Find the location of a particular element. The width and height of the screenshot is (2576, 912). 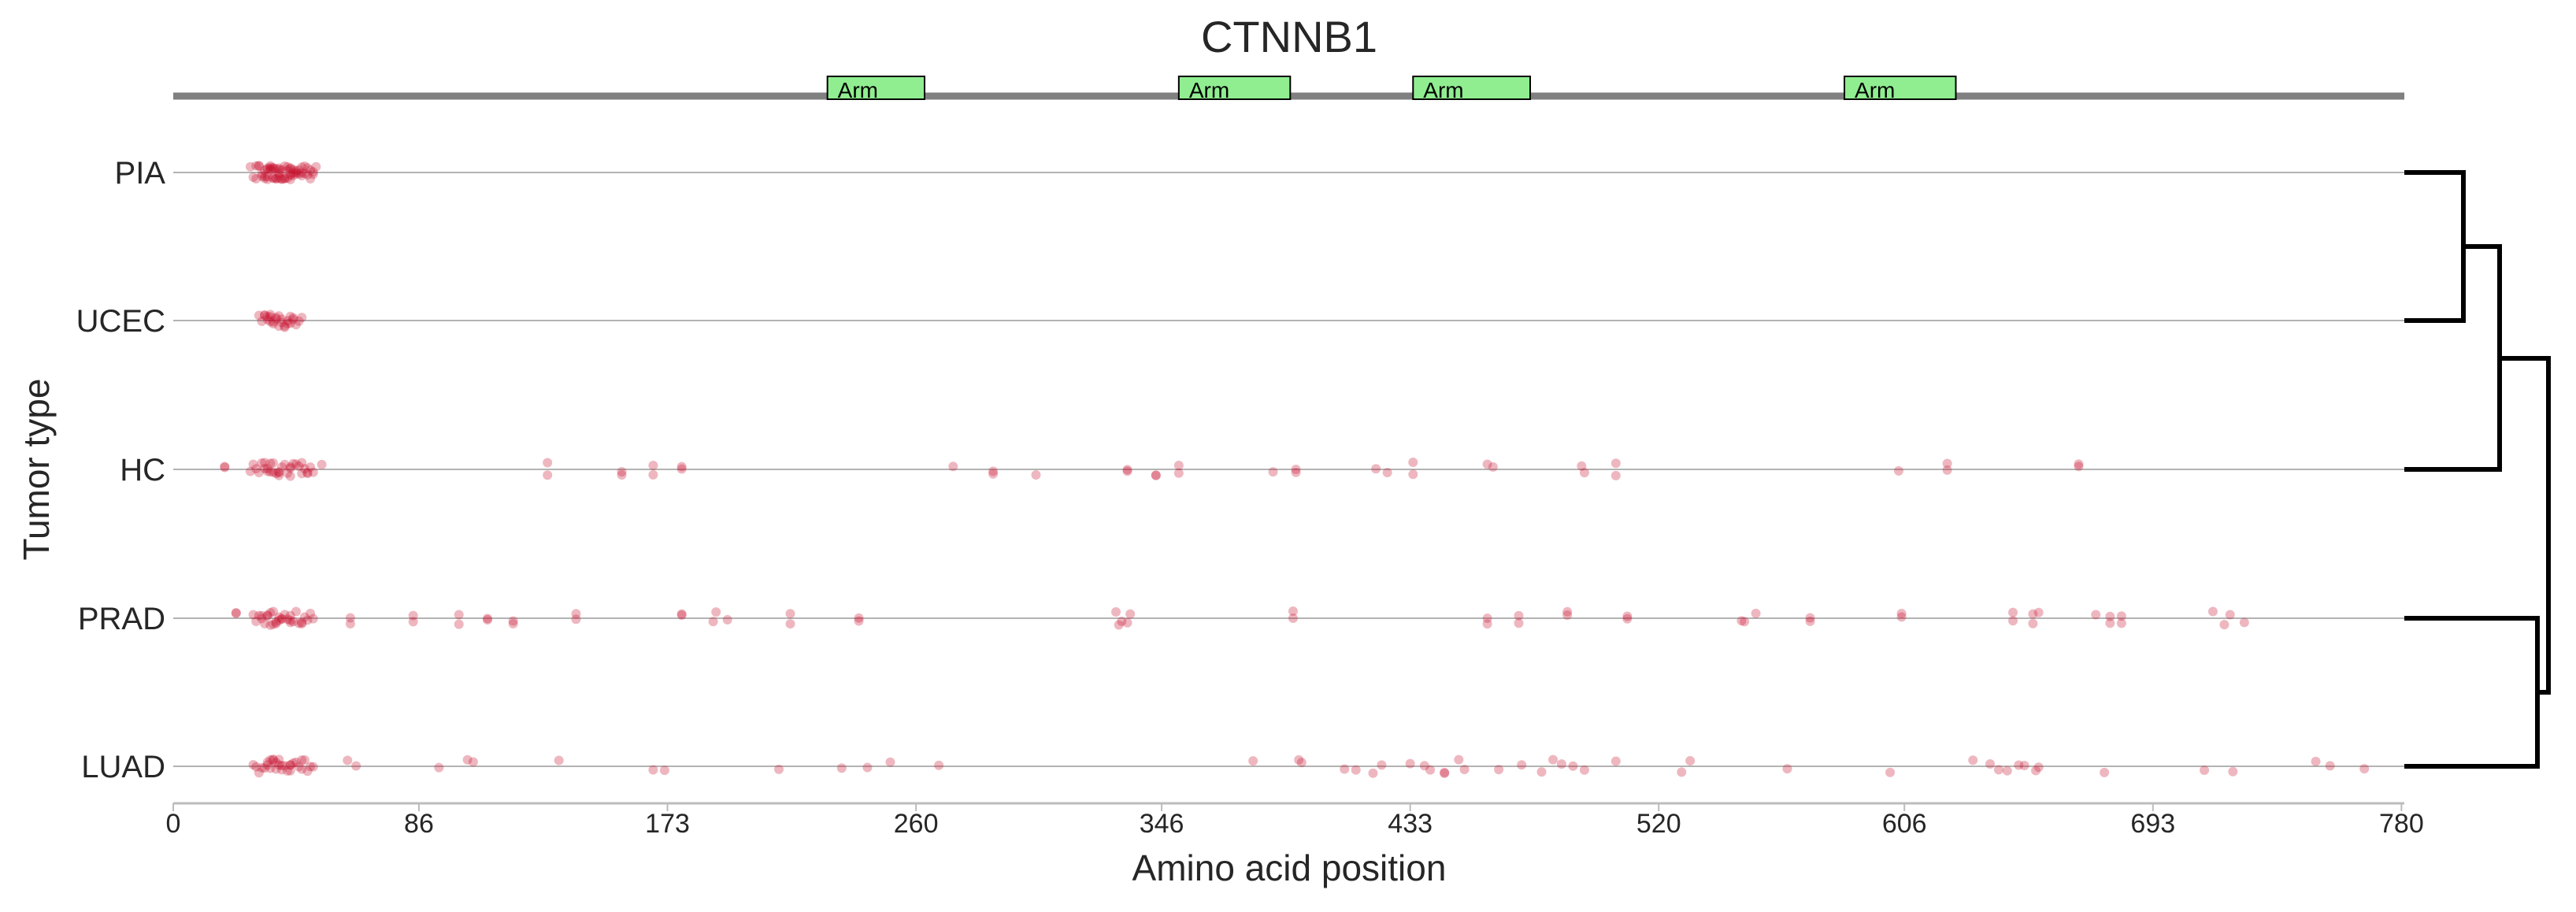

row-label-luad: LUAD is located at coordinates (123, 767).